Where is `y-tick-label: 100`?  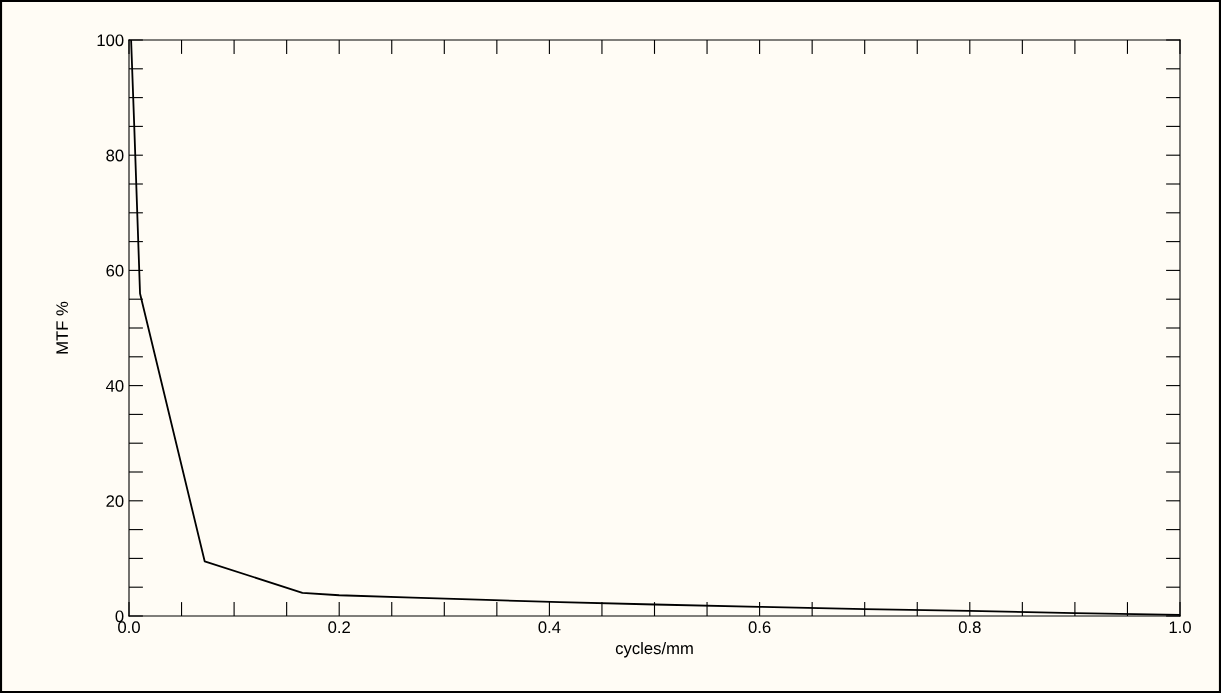
y-tick-label: 100 is located at coordinates (110, 40).